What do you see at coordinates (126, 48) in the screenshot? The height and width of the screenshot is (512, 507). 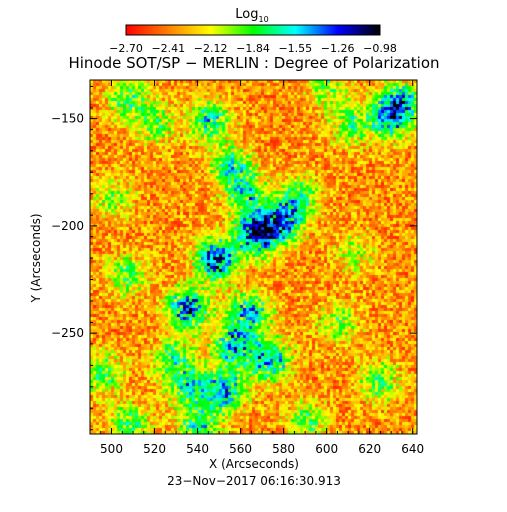 I see `colorbar-tick-label: −2.70` at bounding box center [126, 48].